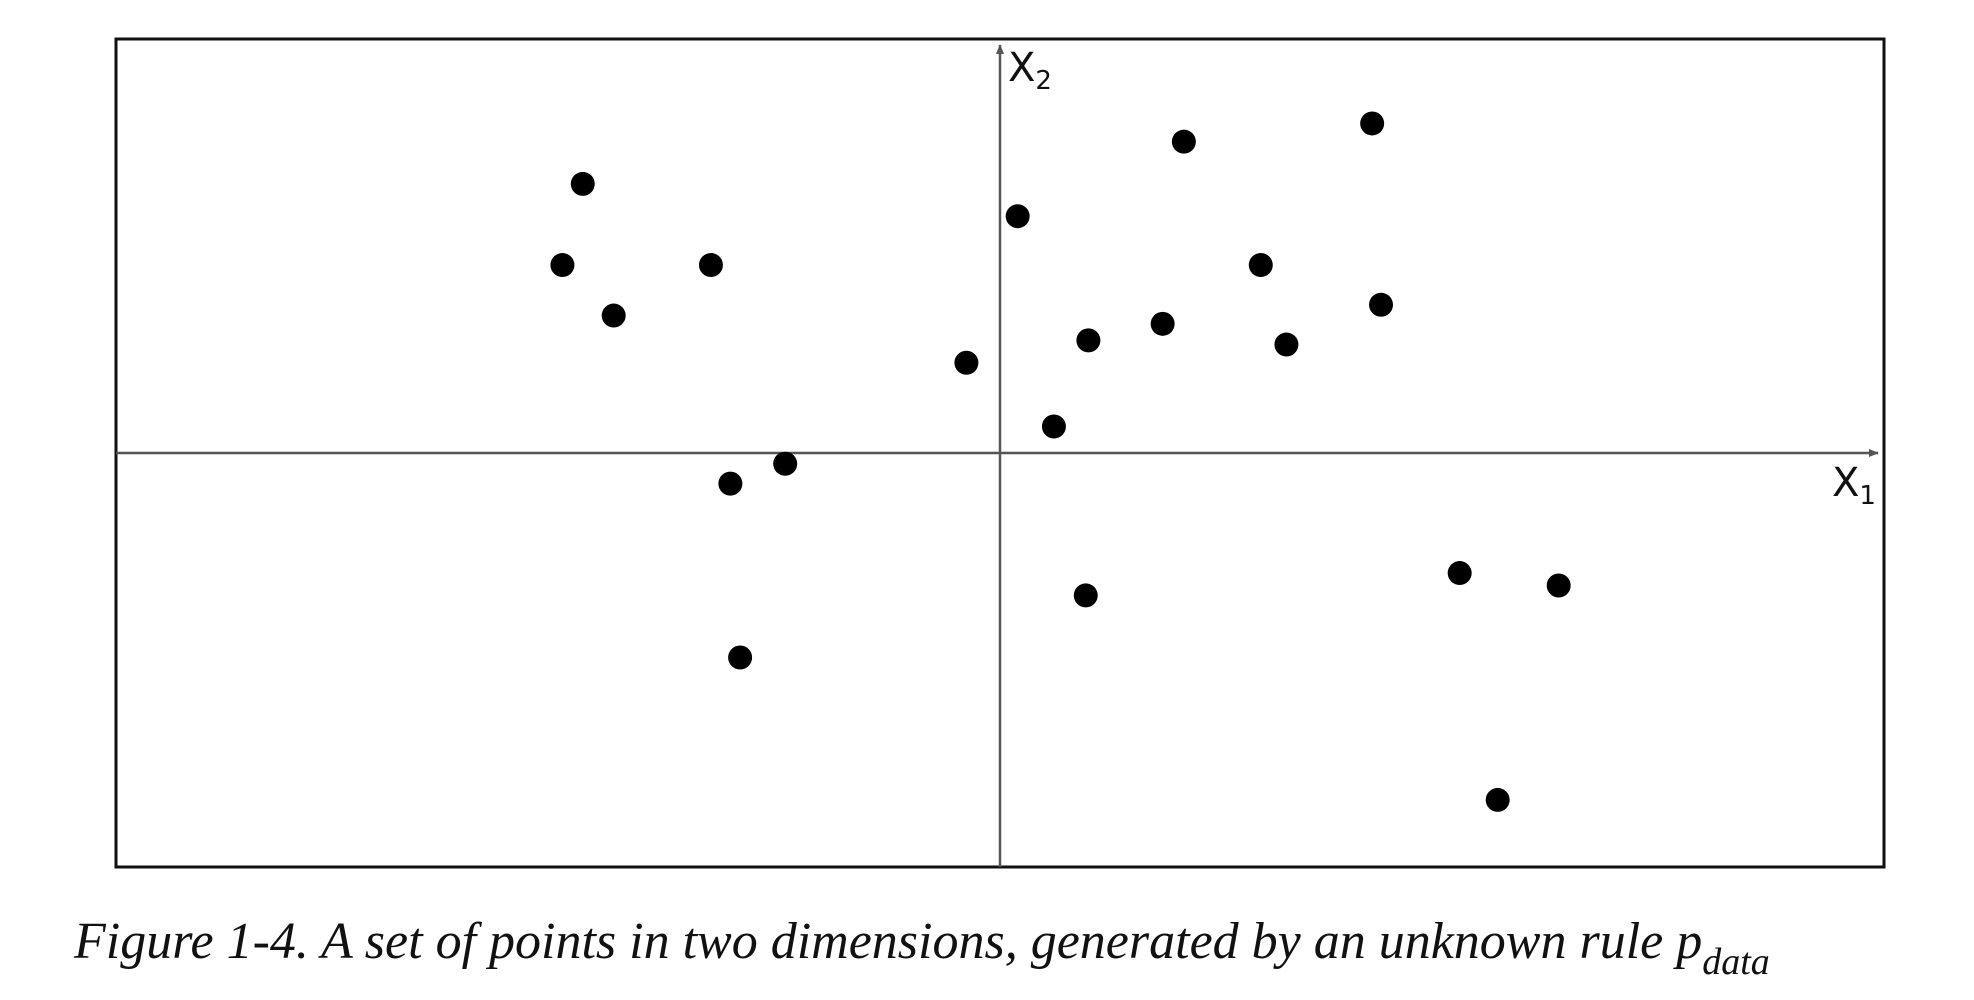  I want to click on x-axis-label: X1, so click(1854, 485).